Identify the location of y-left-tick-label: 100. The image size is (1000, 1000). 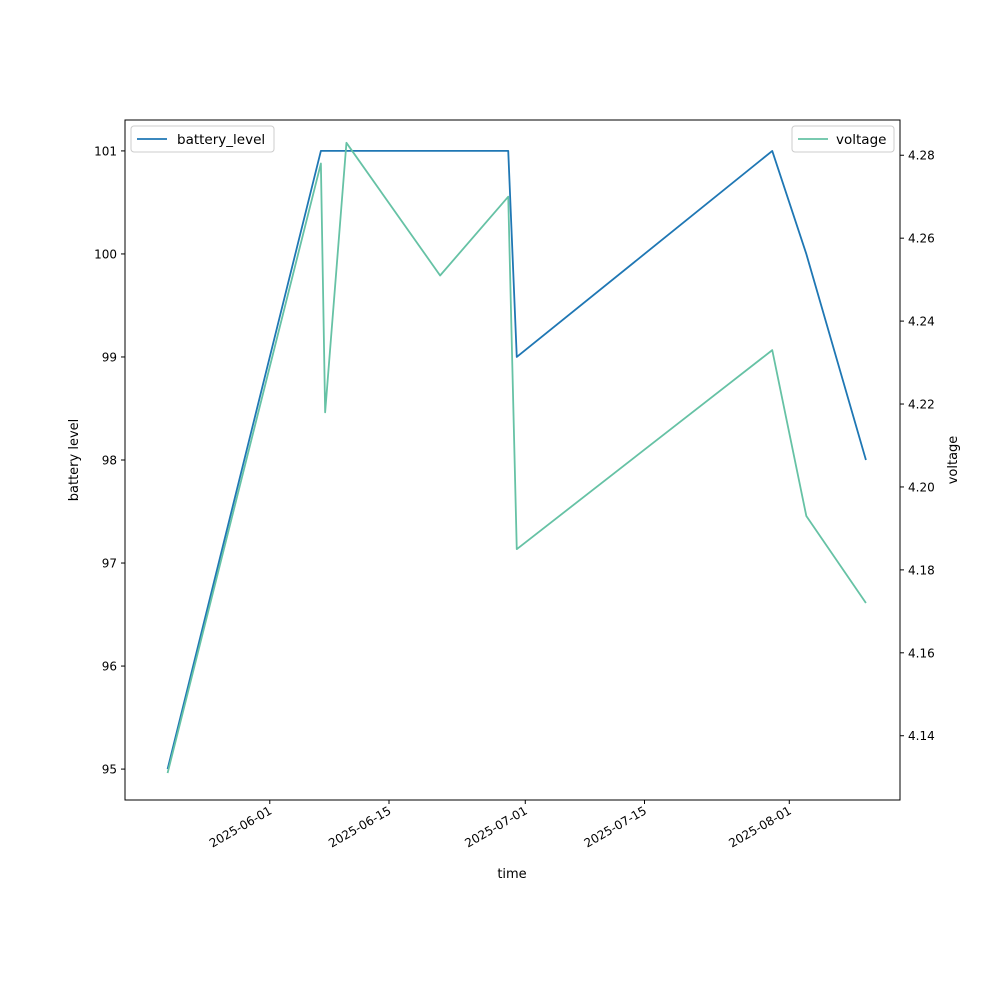
(105, 254).